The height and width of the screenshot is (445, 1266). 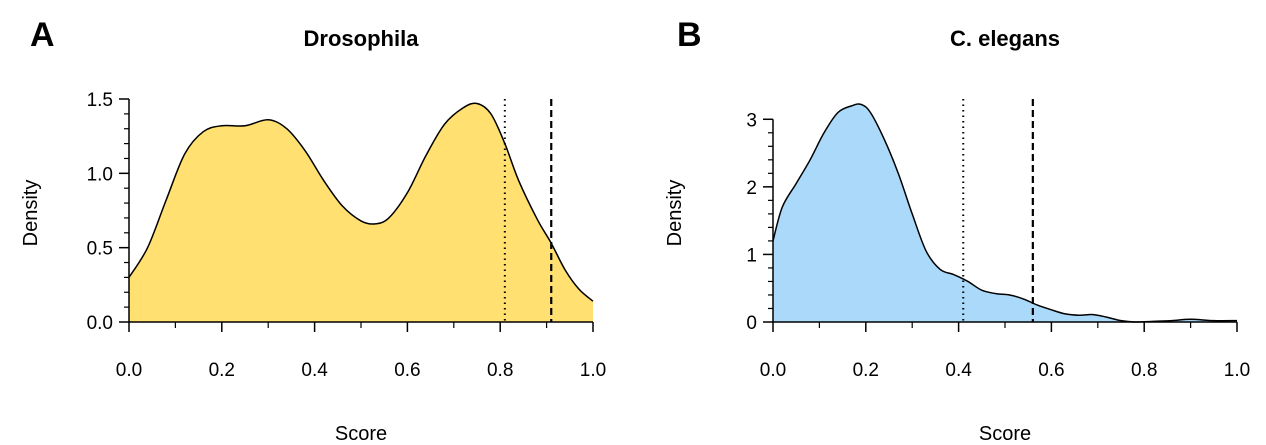 What do you see at coordinates (407, 370) in the screenshot?
I see `x-tick-label-a: 0.6` at bounding box center [407, 370].